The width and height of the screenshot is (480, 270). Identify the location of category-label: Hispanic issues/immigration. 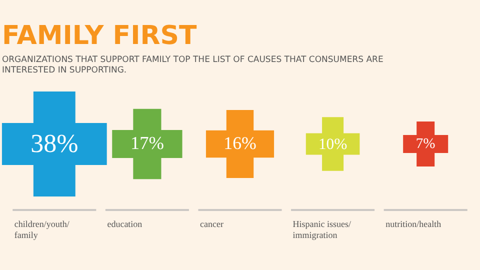
(322, 229).